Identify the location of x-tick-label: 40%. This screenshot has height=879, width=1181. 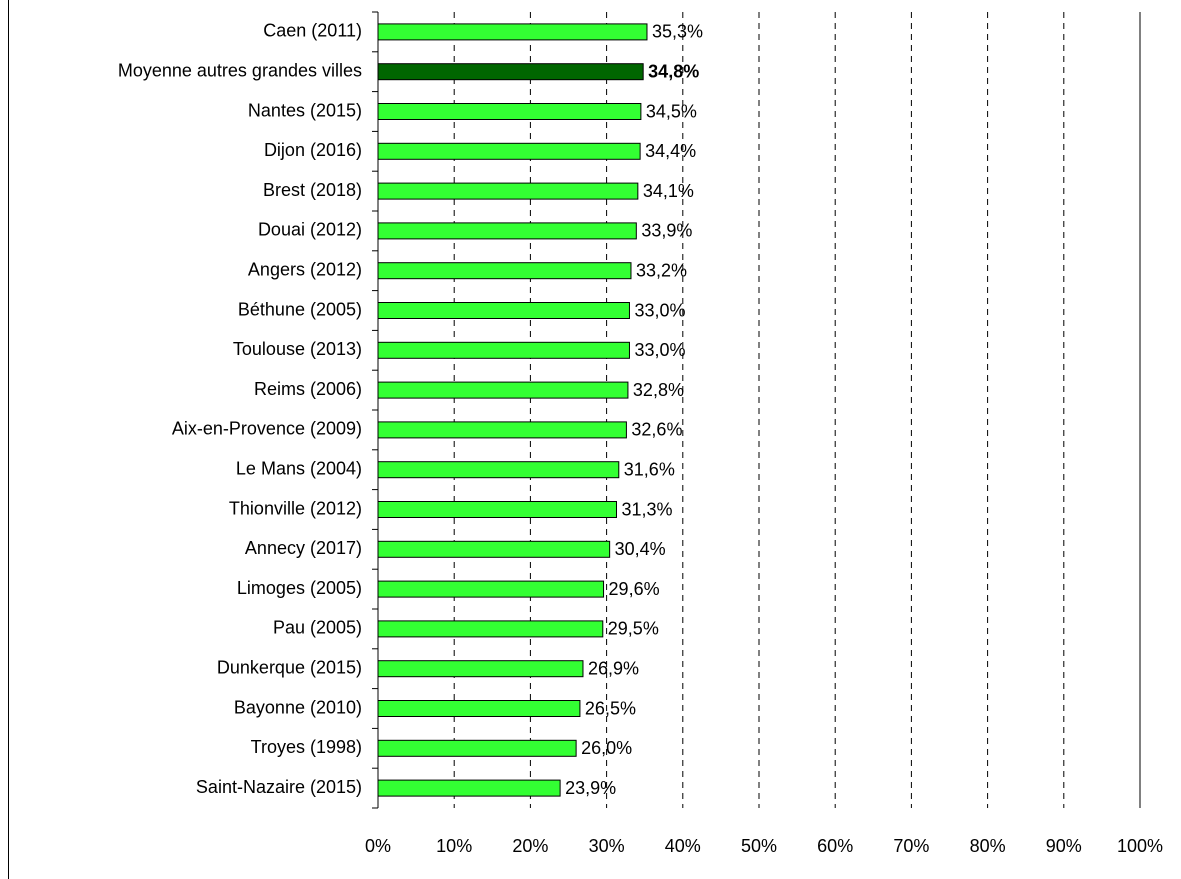
(683, 846).